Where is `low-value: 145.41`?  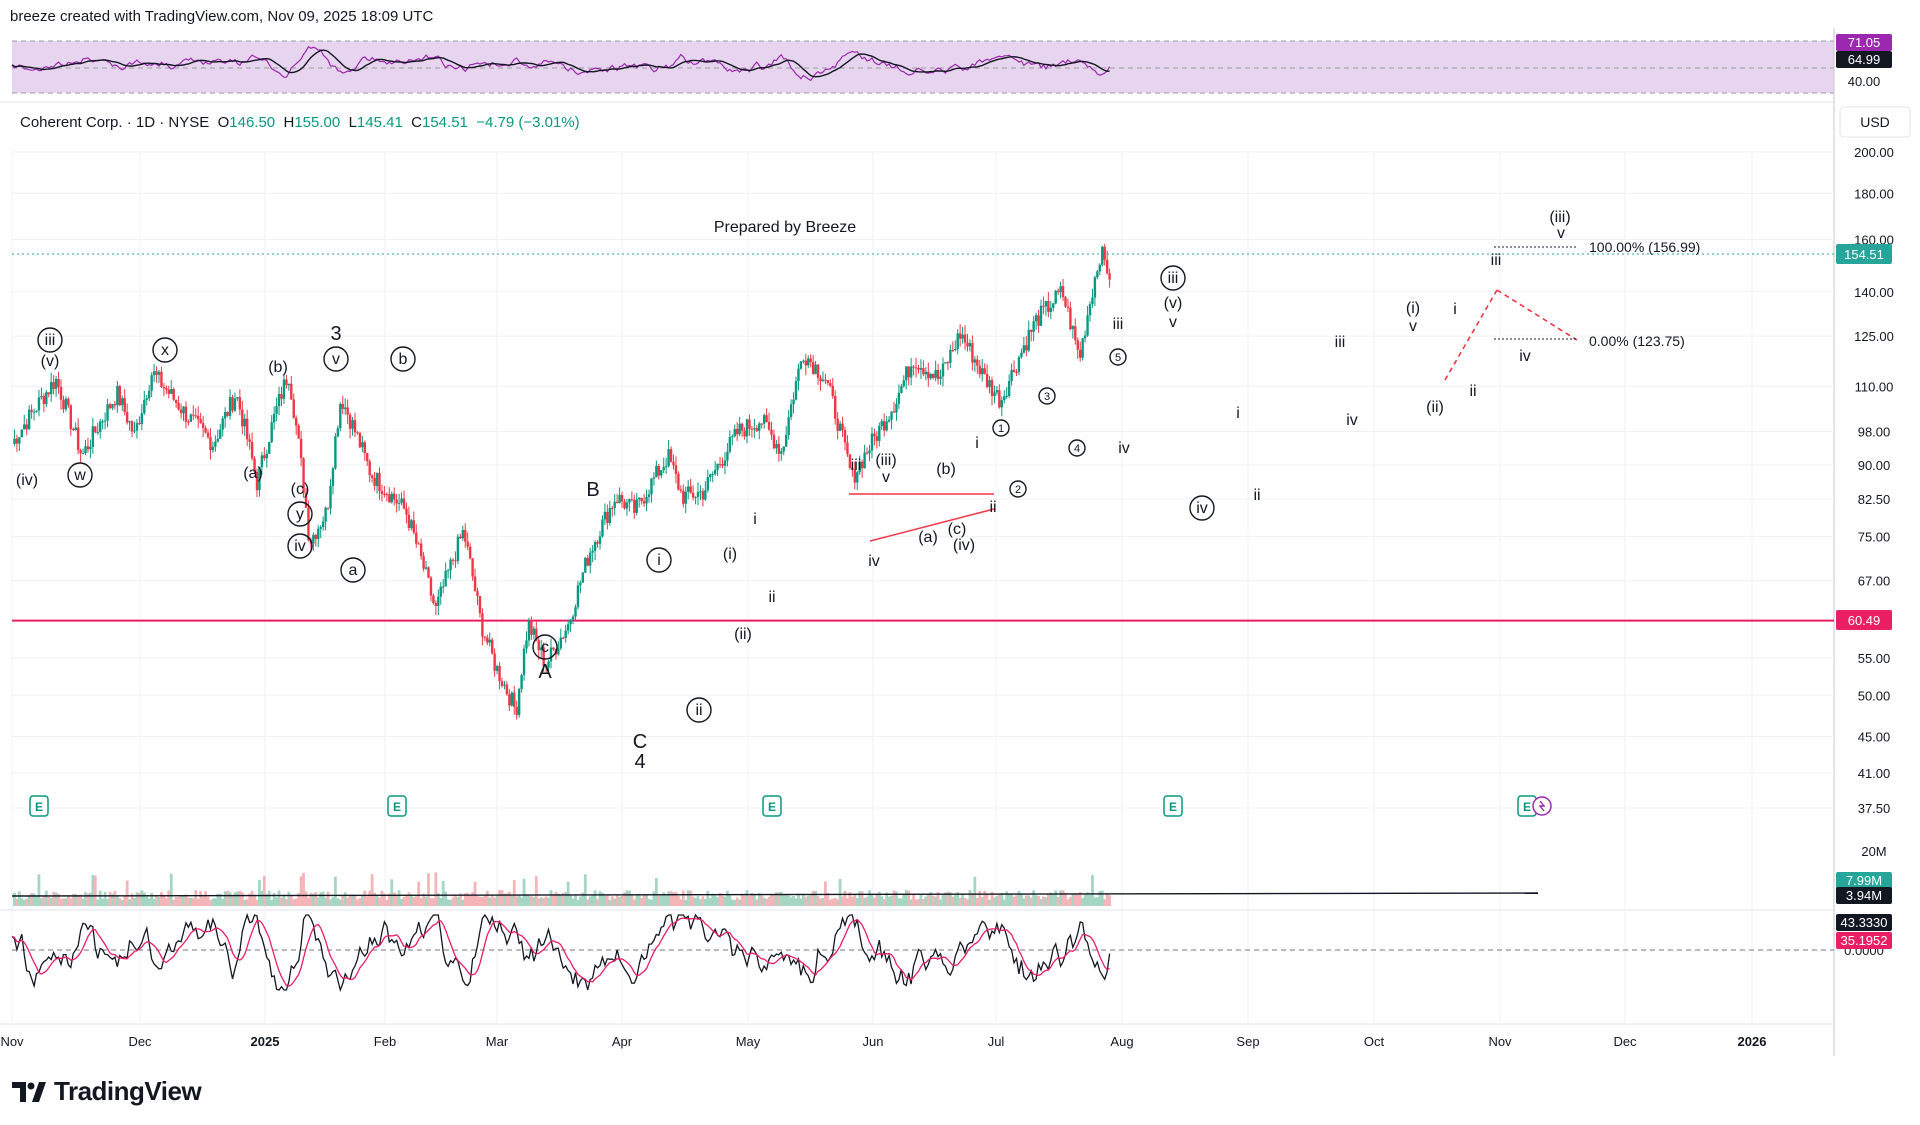
low-value: 145.41 is located at coordinates (379, 122).